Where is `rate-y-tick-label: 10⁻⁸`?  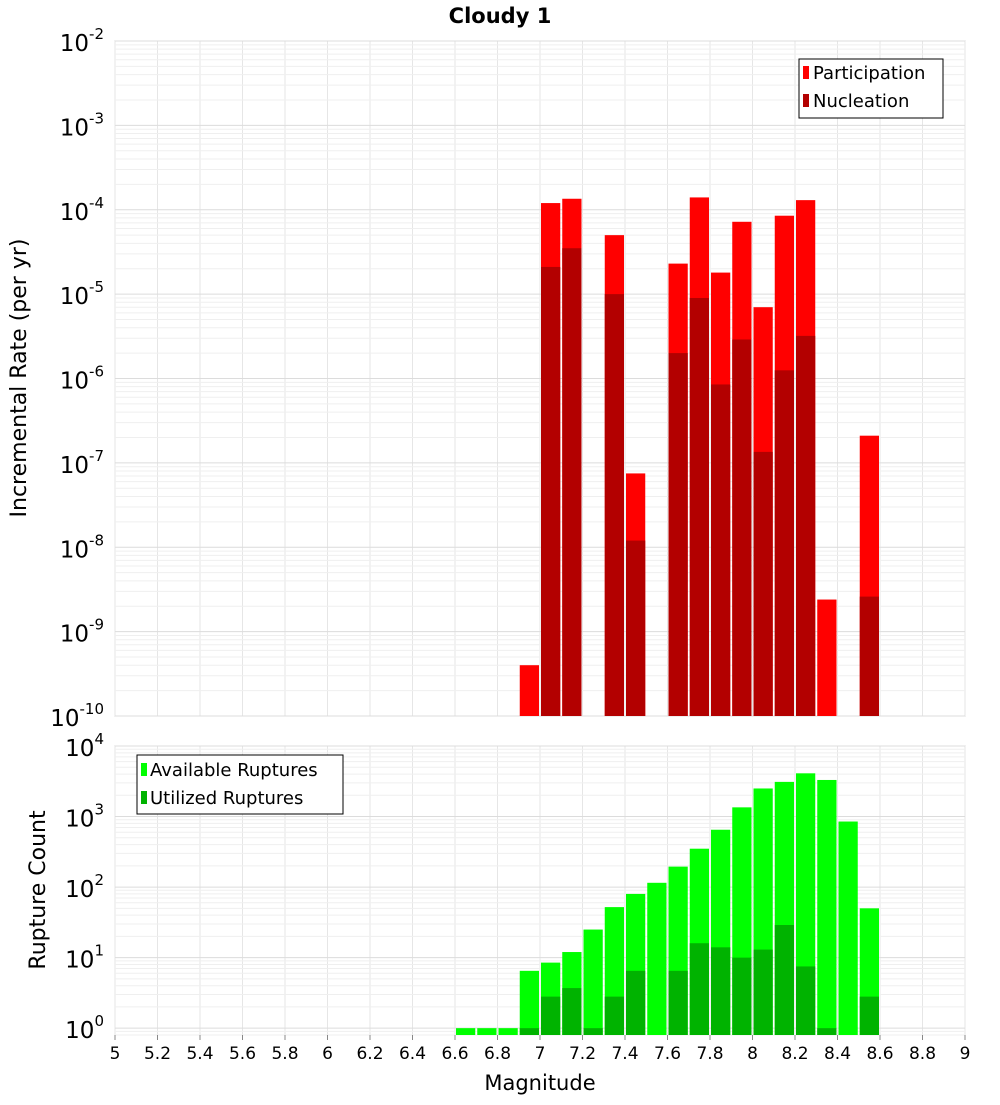 rate-y-tick-label: 10⁻⁸ is located at coordinates (82, 547).